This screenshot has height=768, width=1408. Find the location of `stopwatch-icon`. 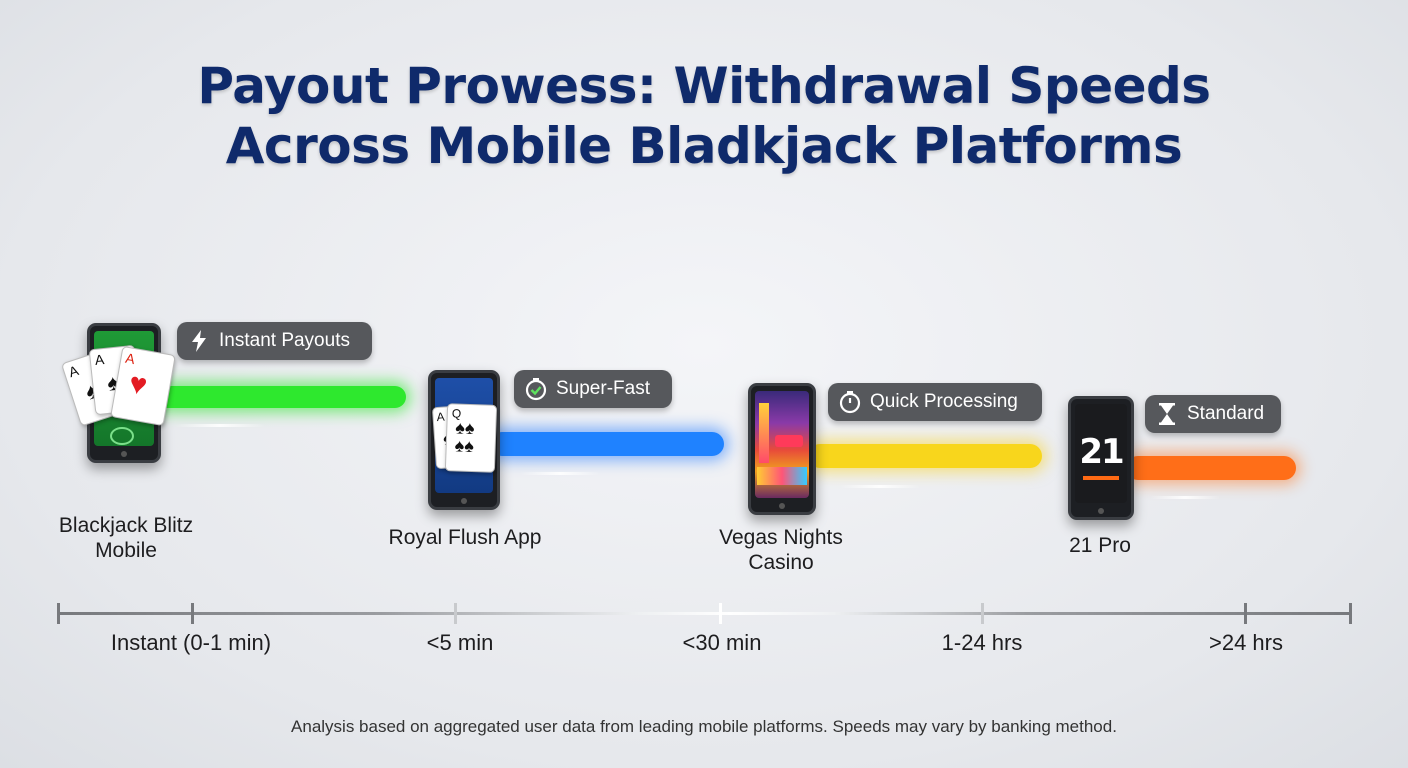

stopwatch-icon is located at coordinates (850, 402).